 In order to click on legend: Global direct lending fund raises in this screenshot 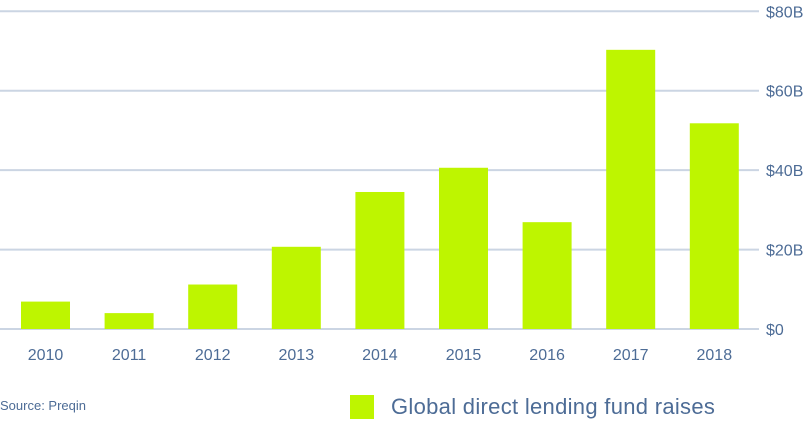, I will do `click(532, 407)`.